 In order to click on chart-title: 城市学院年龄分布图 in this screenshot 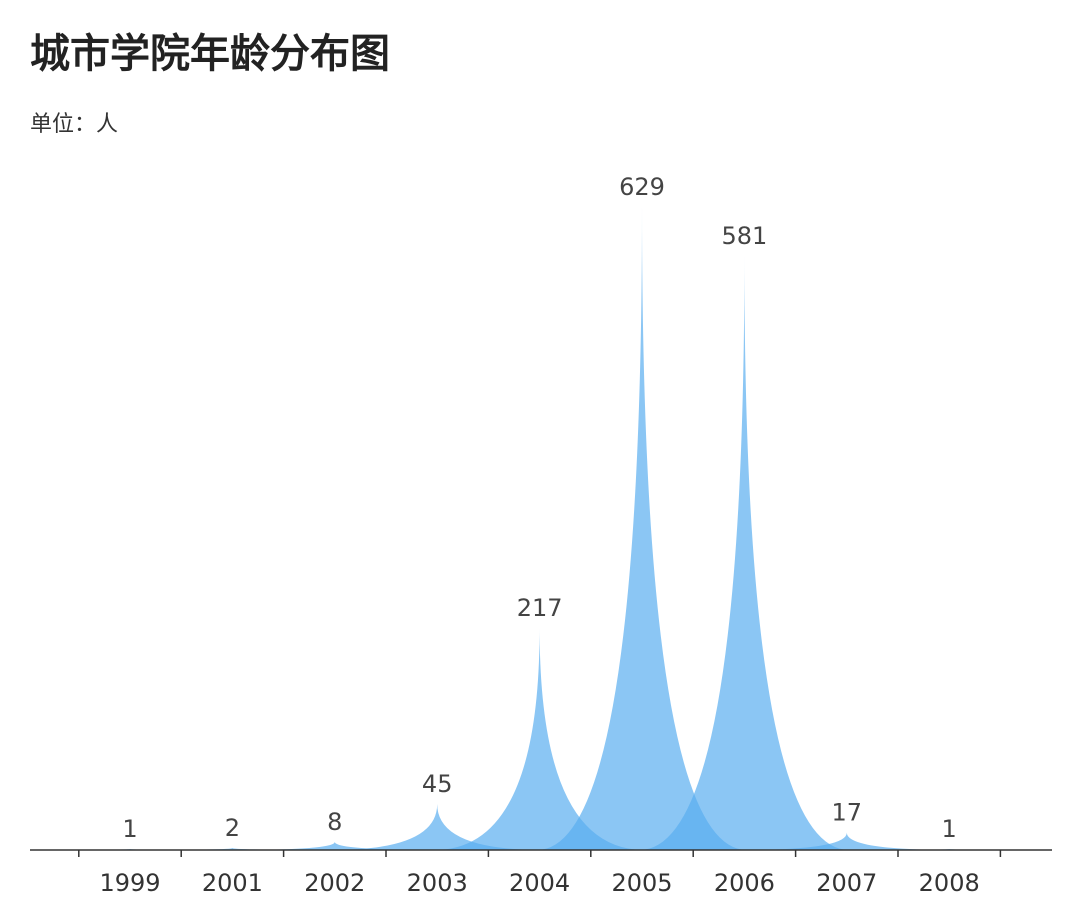, I will do `click(210, 54)`.